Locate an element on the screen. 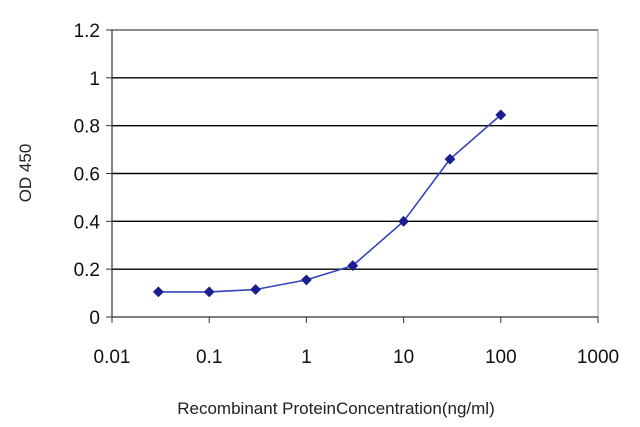 Image resolution: width=640 pixels, height=427 pixels. y-tick-label: 0.6 is located at coordinates (87, 175).